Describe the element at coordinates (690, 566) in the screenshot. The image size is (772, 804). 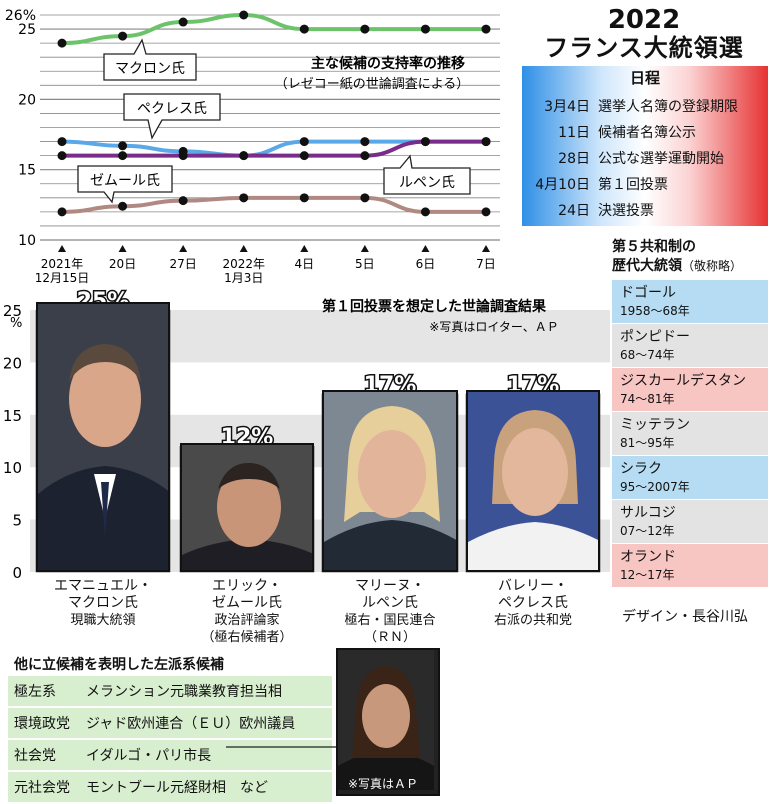
I see `president-item: オランド 12～17年` at that location.